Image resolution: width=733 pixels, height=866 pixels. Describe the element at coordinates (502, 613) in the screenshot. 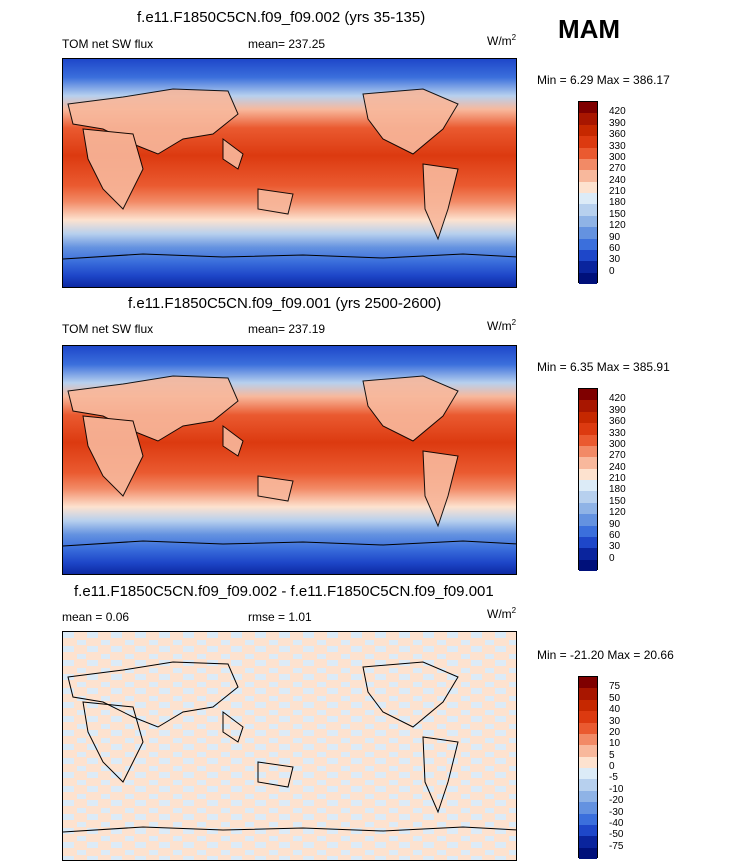

I see `panel-3-units: W/m2` at that location.